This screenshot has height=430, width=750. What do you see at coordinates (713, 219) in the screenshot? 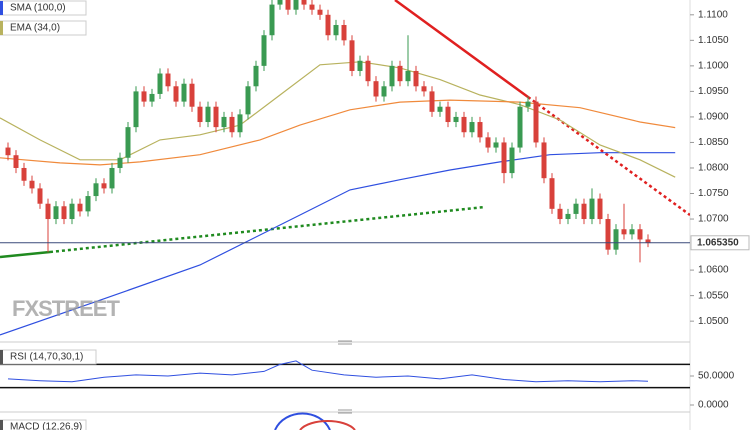
I see `y-tick-label: 1.0700` at bounding box center [713, 219].